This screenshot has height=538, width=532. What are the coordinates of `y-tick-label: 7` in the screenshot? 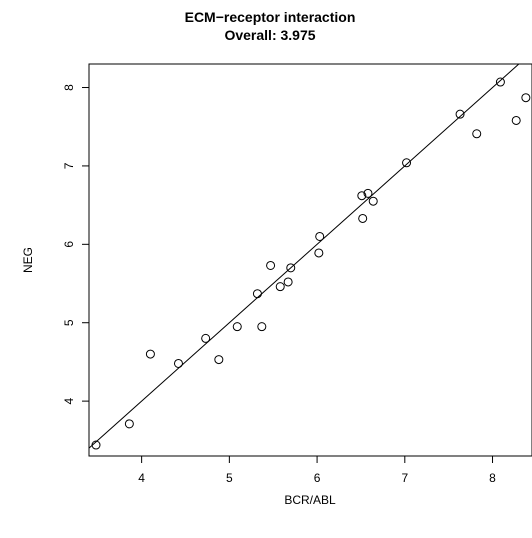 It's located at (69, 165).